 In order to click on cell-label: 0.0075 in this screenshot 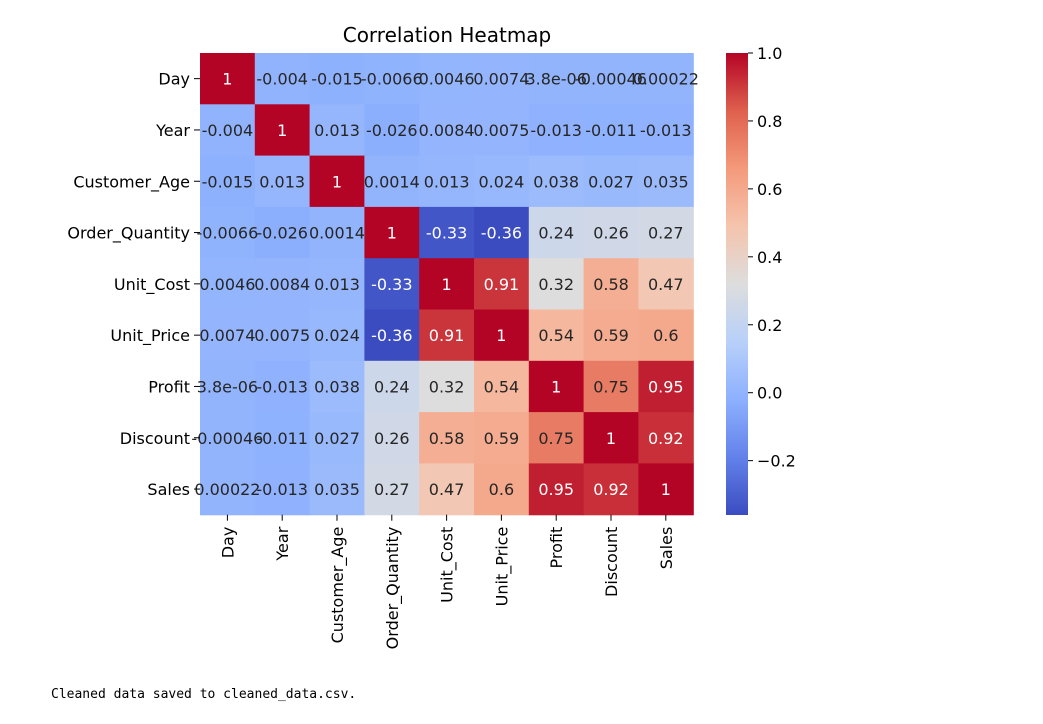, I will do `click(282, 335)`.